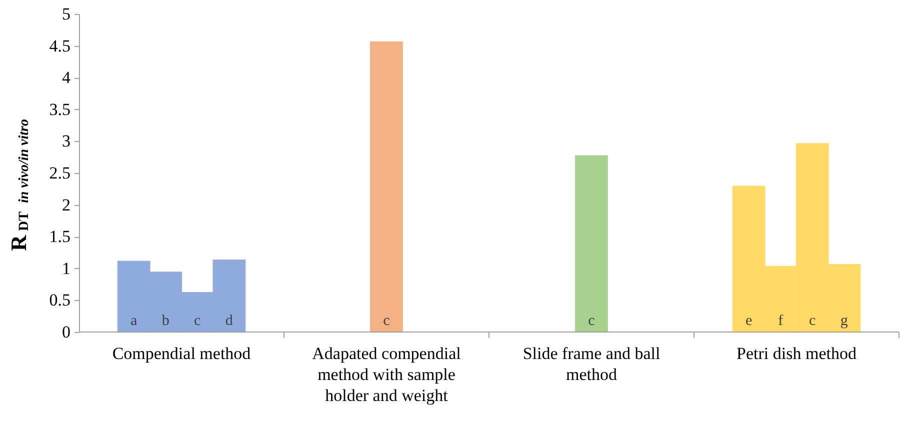 Image resolution: width=909 pixels, height=429 pixels. I want to click on x-tick-label: Petri dish method, so click(796, 353).